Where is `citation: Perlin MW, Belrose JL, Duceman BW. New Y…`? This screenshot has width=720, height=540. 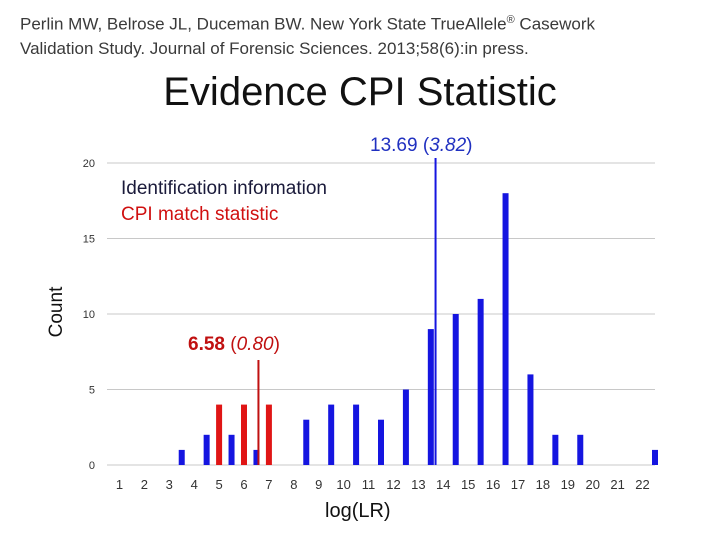
citation: Perlin MW, Belrose JL, Duceman BW. New Y… is located at coordinates (365, 34).